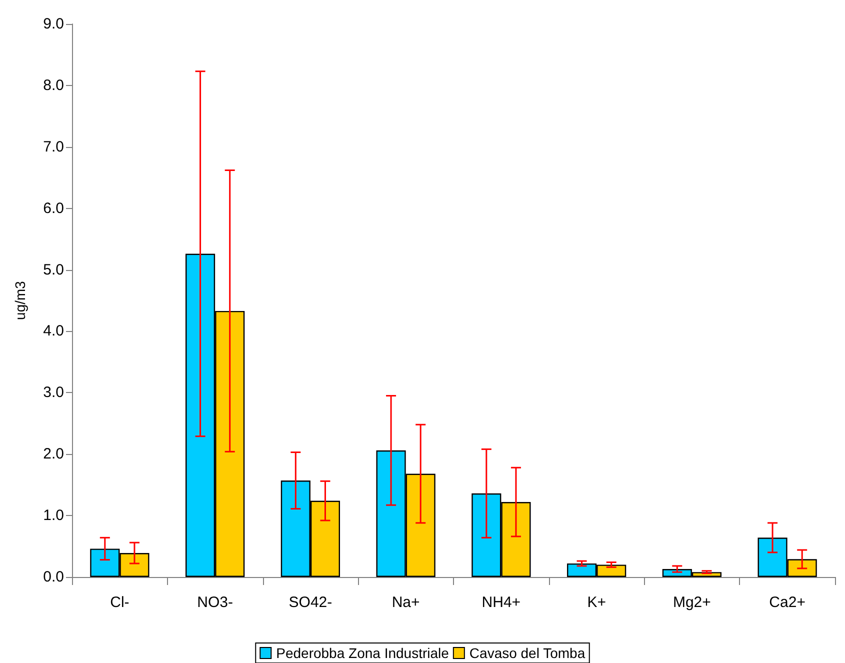 Image resolution: width=845 pixels, height=663 pixels. Describe the element at coordinates (363, 653) in the screenshot. I see `legend-label: Pederobba Zona Industriale` at that location.